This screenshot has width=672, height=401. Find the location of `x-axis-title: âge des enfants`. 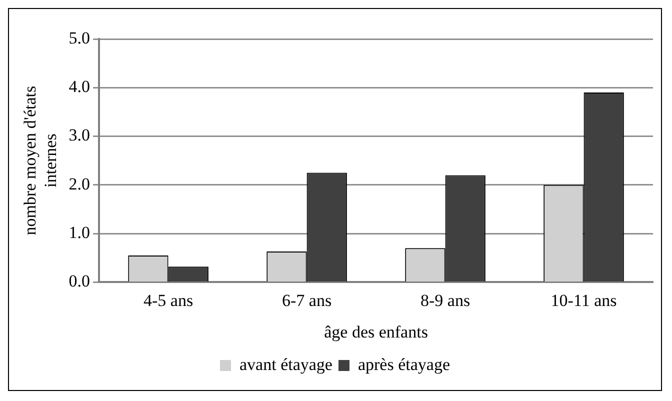

x-axis-title: âge des enfants is located at coordinates (376, 332).